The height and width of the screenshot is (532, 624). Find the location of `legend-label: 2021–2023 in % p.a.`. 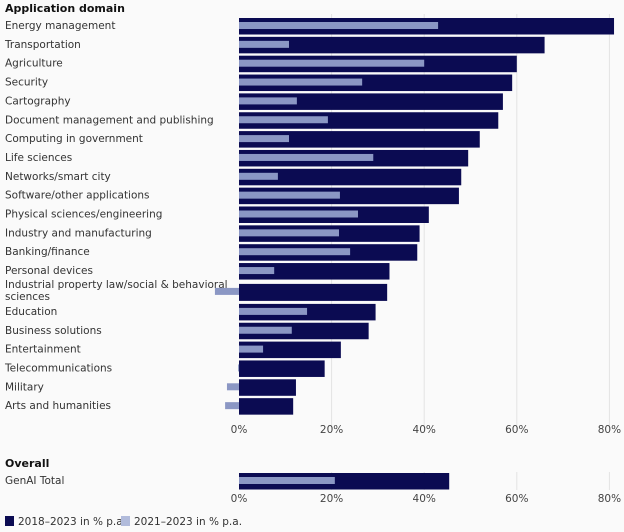

legend-label: 2021–2023 in % p.a. is located at coordinates (188, 522).